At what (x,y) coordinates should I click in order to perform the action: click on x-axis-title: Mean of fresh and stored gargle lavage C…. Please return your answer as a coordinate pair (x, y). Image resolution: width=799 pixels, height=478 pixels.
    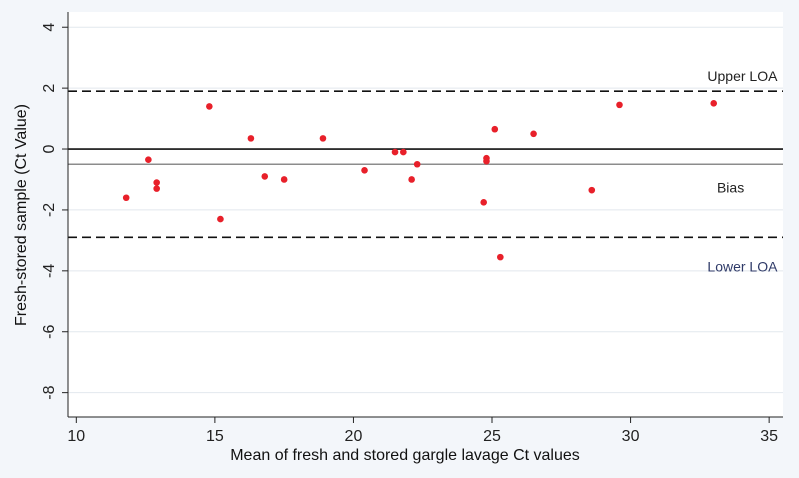
    Looking at the image, I should click on (405, 455).